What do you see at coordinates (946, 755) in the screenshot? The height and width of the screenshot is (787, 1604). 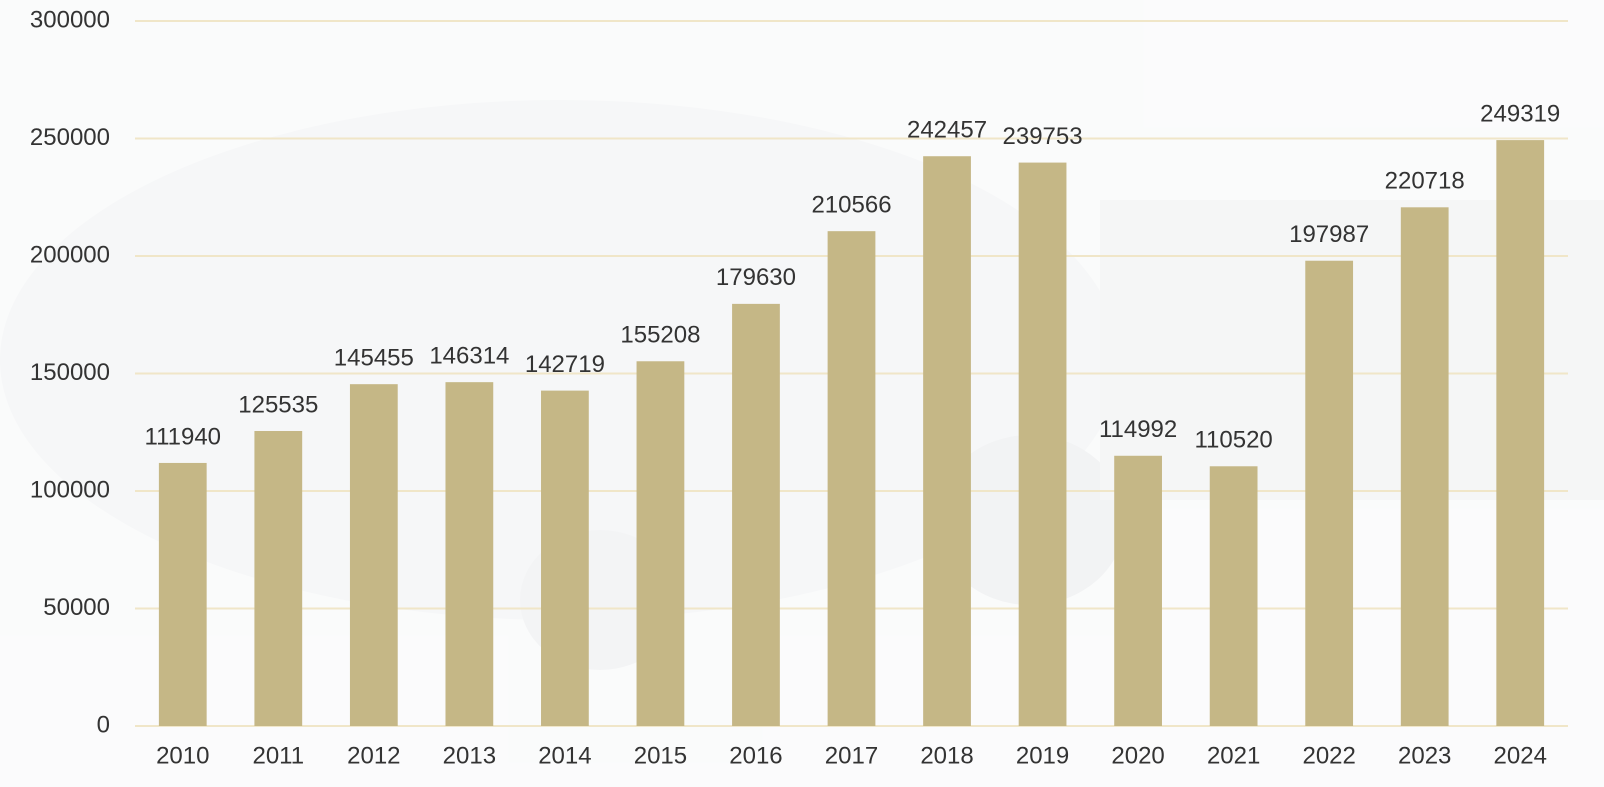 I see `x-tick-label: 2018` at bounding box center [946, 755].